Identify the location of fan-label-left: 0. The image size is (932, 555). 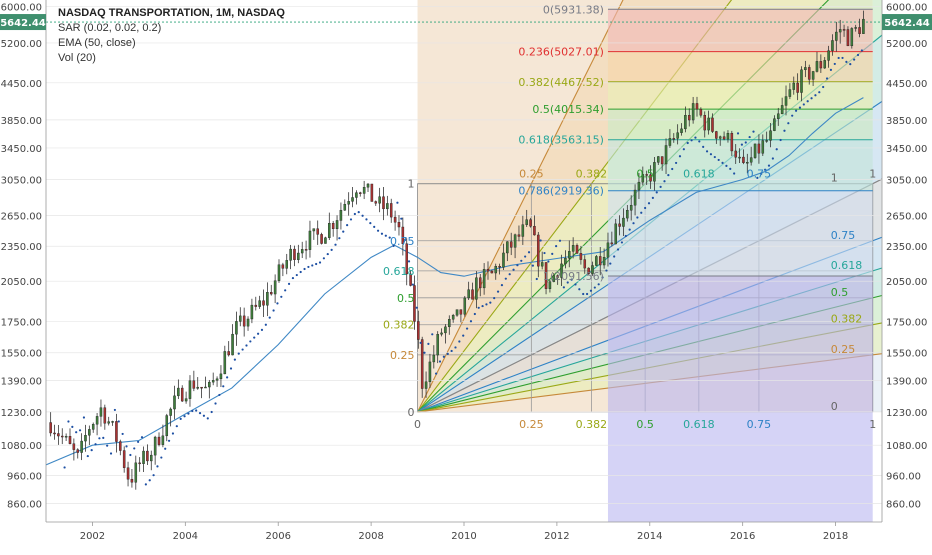
(411, 412).